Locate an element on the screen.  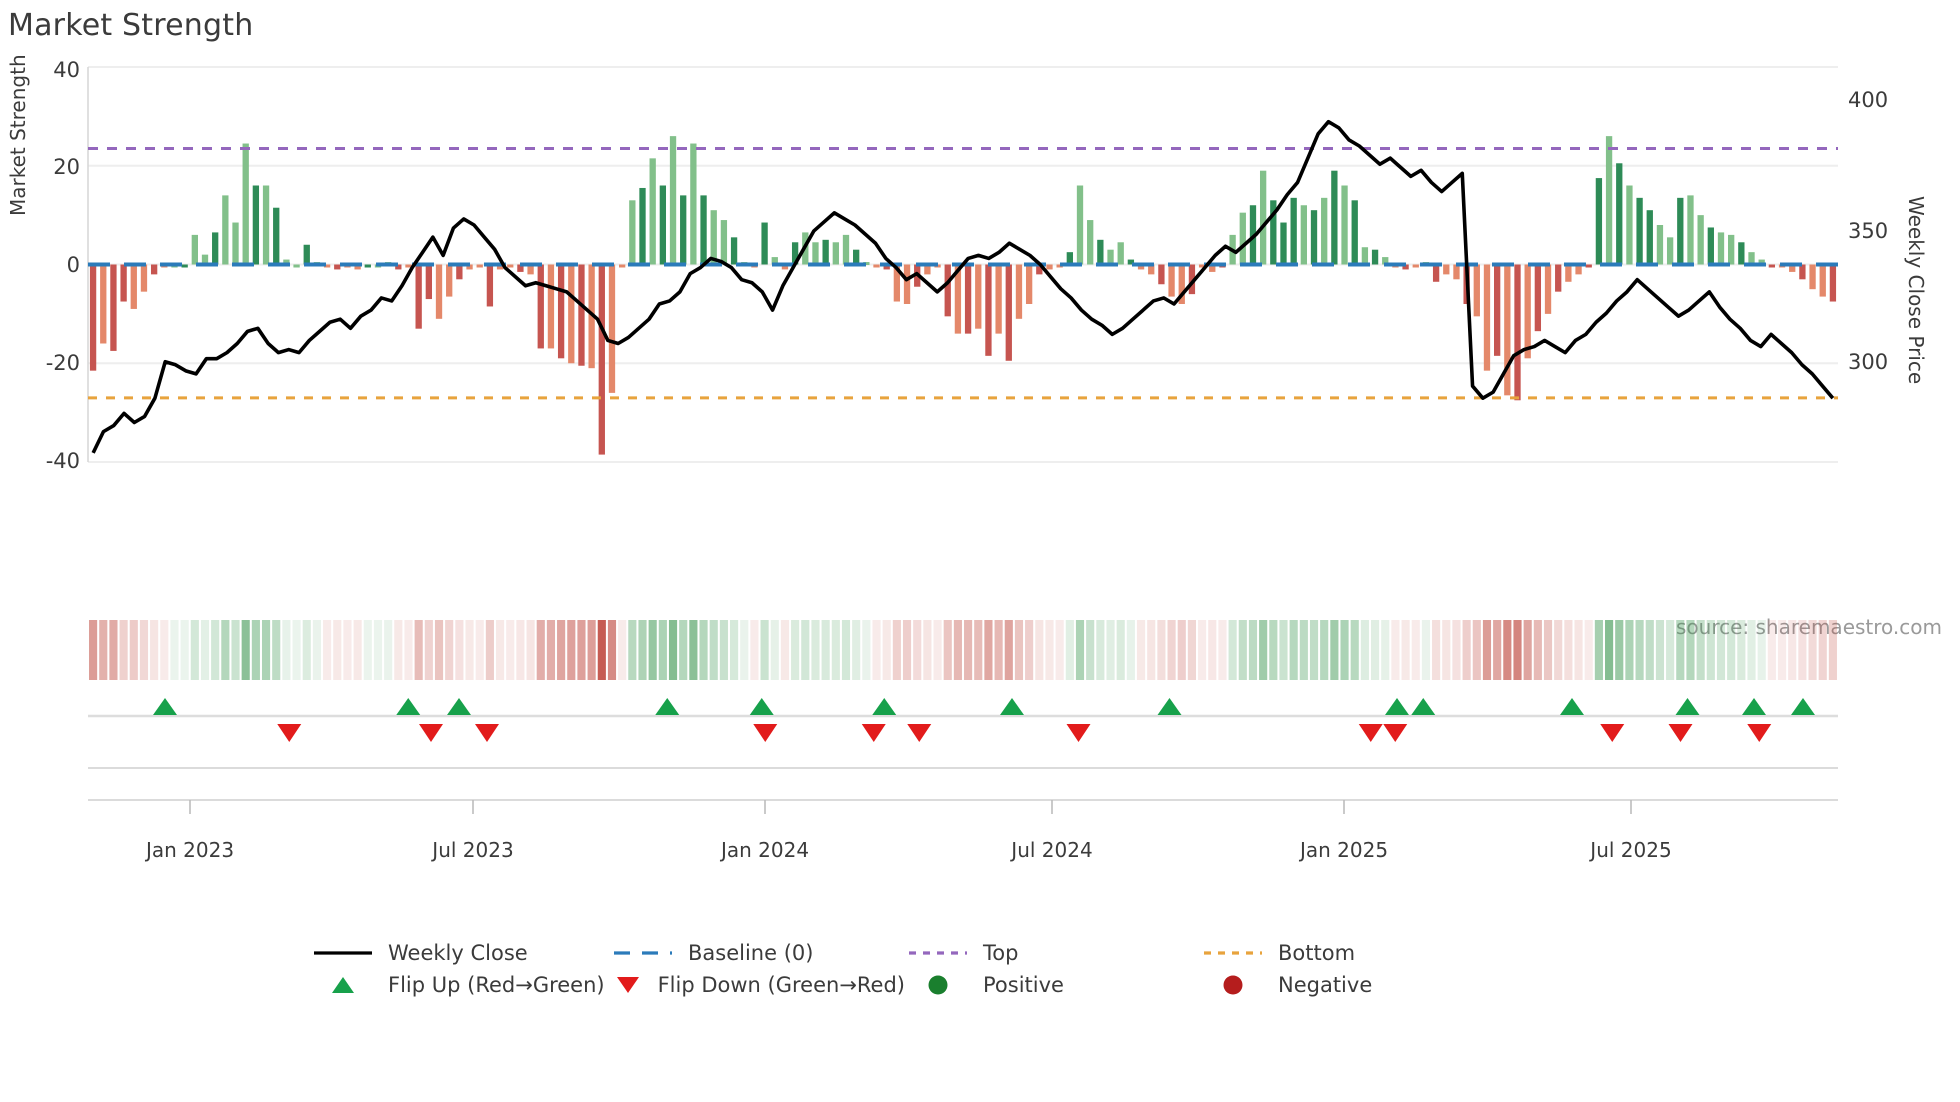
x-tick-jul-2024: Jul 2024 is located at coordinates (1052, 850).